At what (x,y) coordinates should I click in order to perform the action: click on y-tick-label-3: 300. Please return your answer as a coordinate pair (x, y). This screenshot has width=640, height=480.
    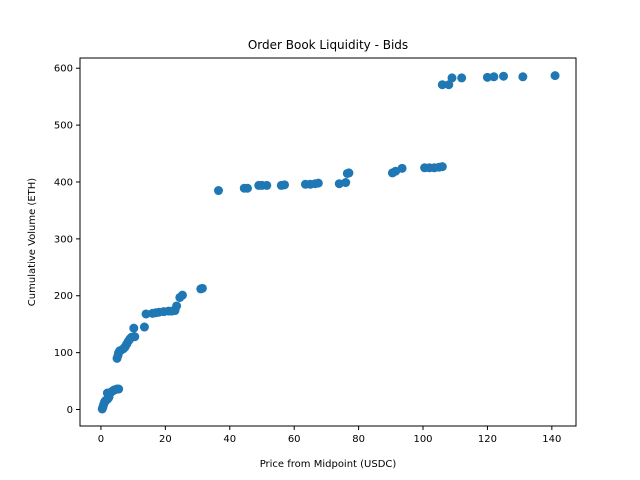
    Looking at the image, I should click on (63, 239).